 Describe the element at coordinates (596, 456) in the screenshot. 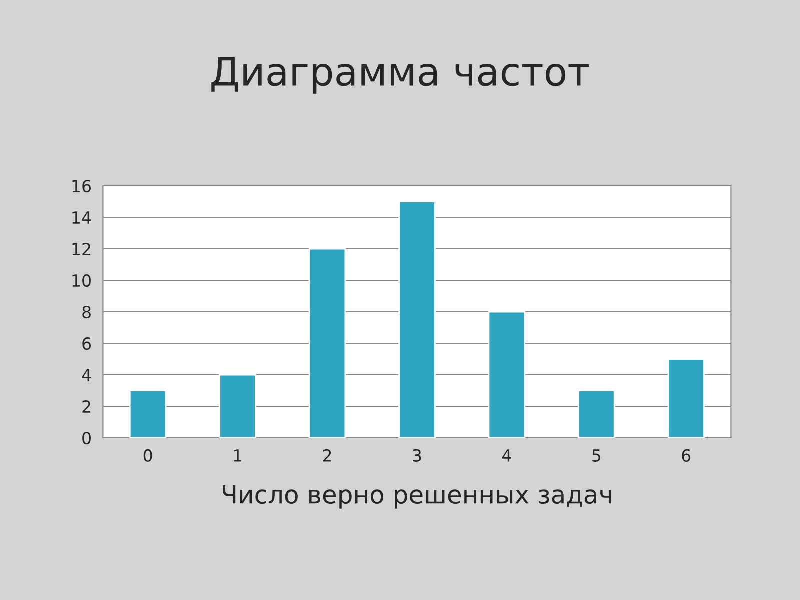

I see `x-tick-label: 5` at that location.